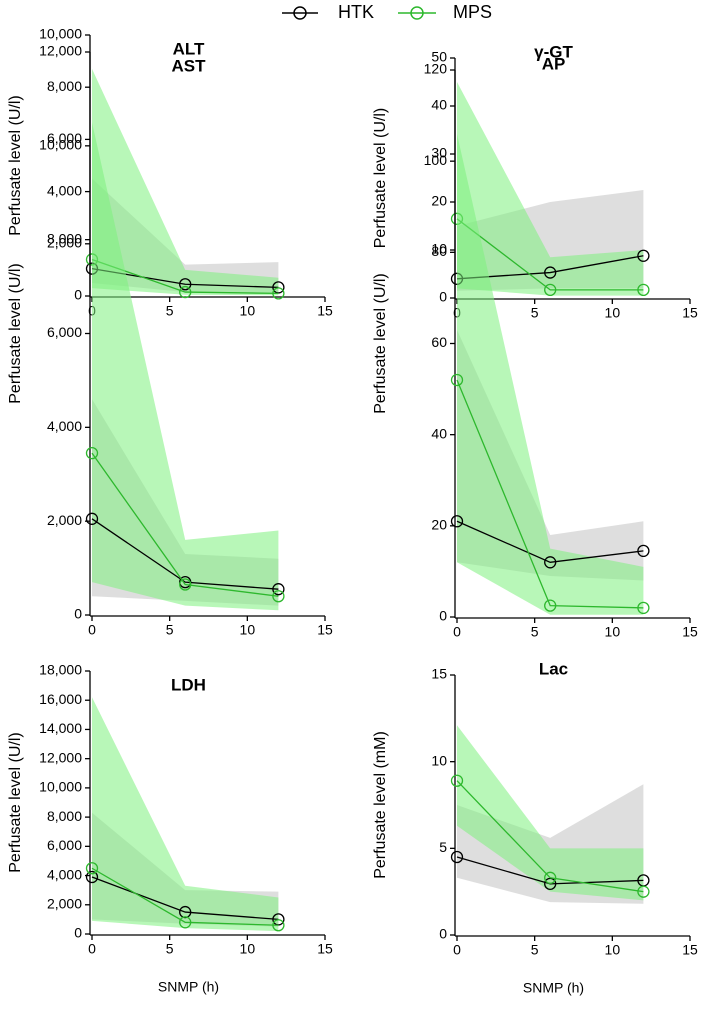  I want to click on chart-title: AP, so click(554, 63).